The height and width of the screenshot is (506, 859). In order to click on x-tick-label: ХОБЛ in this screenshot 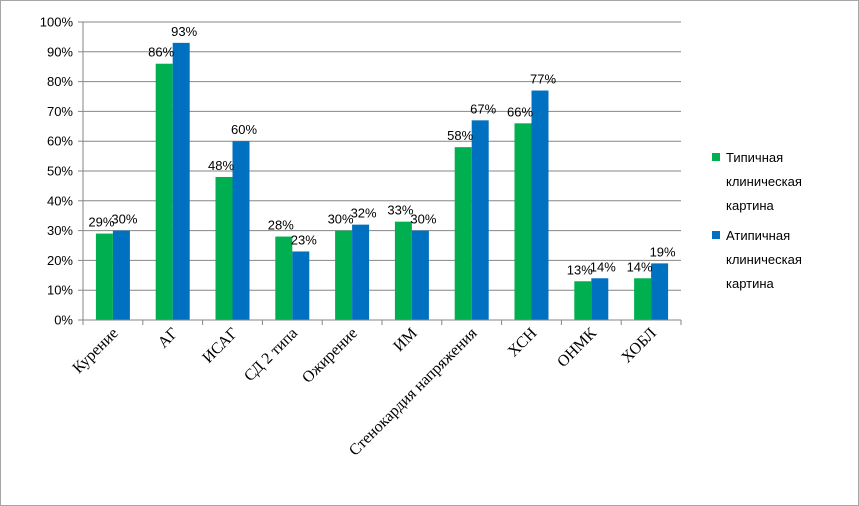, I will do `click(639, 346)`.